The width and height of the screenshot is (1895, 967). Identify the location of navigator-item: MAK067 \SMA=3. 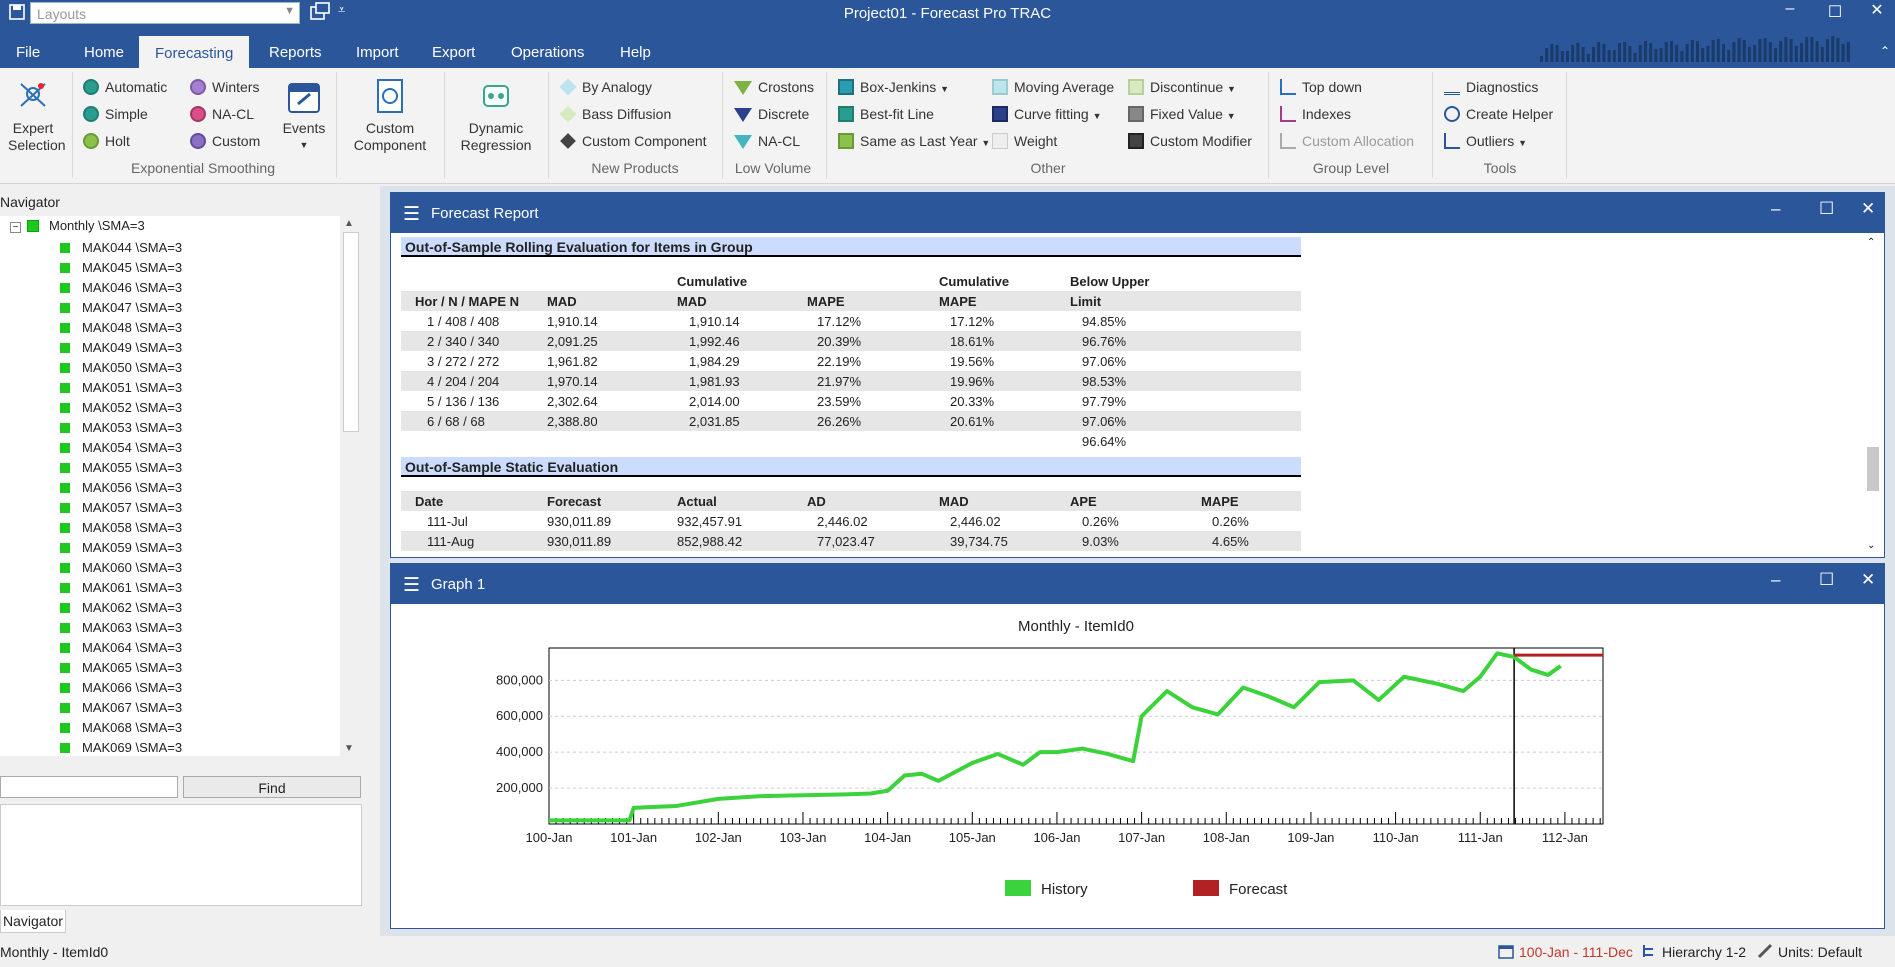
(121, 707).